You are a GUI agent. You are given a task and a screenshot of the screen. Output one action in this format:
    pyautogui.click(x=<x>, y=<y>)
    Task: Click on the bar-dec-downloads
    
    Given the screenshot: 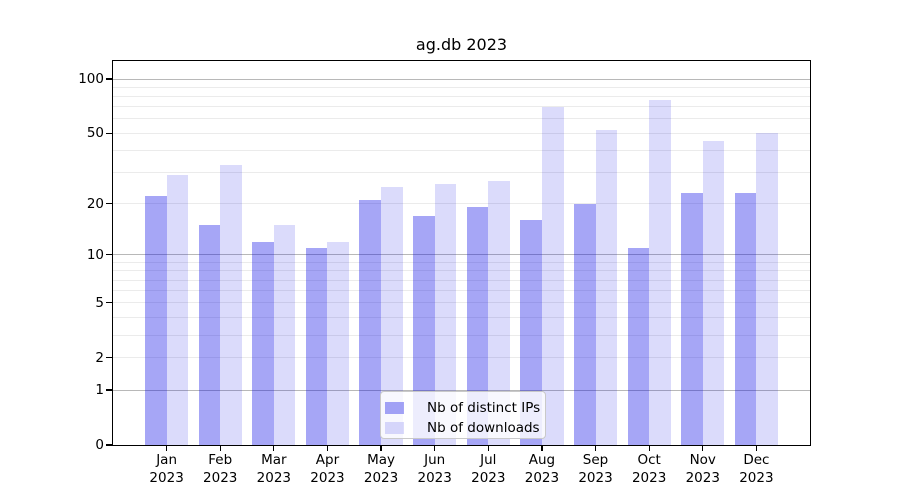 What is the action you would take?
    pyautogui.click(x=767, y=289)
    